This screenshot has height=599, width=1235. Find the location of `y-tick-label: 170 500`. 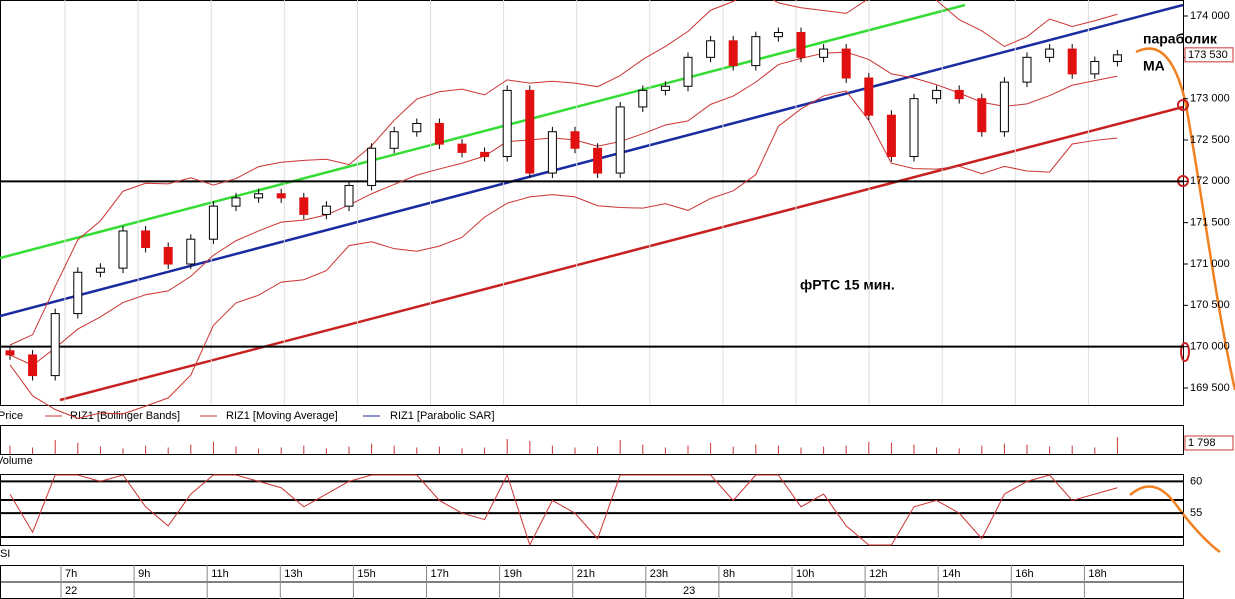

y-tick-label: 170 500 is located at coordinates (1210, 305).